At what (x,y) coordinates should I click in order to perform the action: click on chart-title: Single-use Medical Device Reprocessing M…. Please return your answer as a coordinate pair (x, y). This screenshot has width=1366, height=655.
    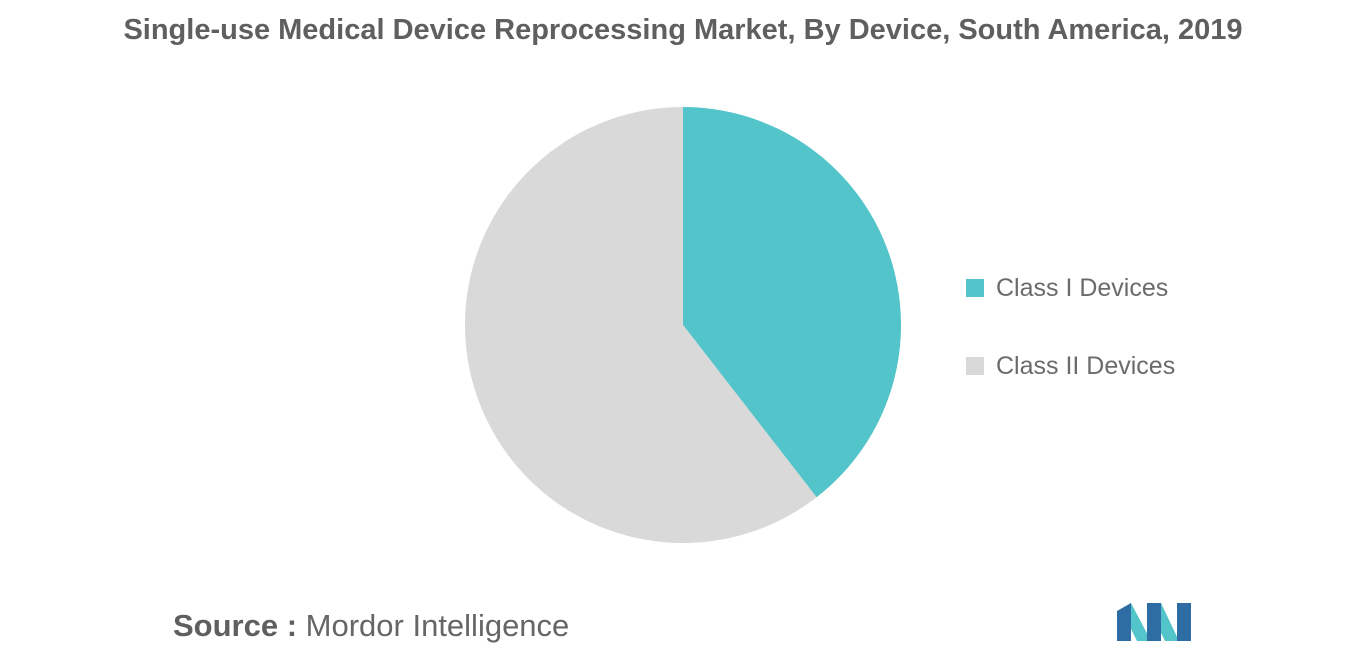
    Looking at the image, I should click on (683, 30).